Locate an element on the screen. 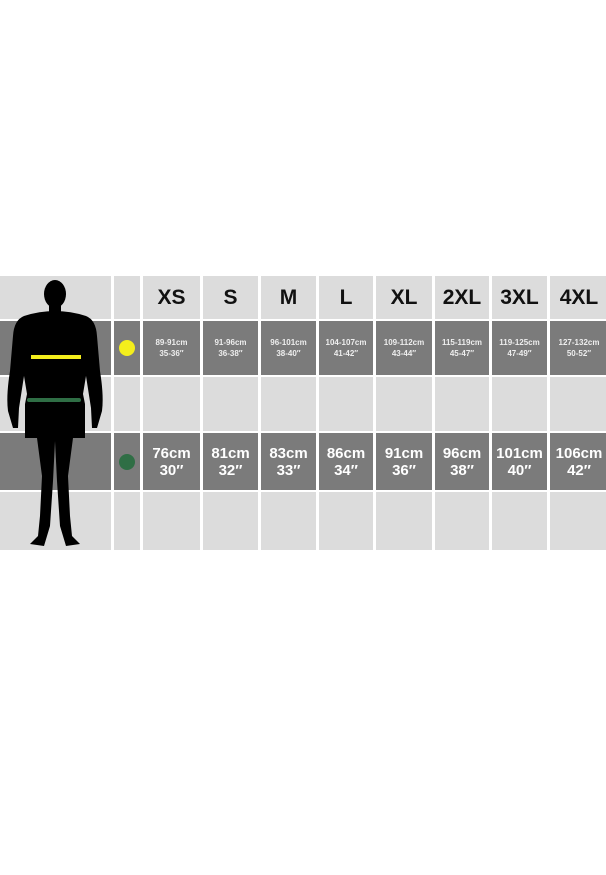  body-figure is located at coordinates (55, 413).